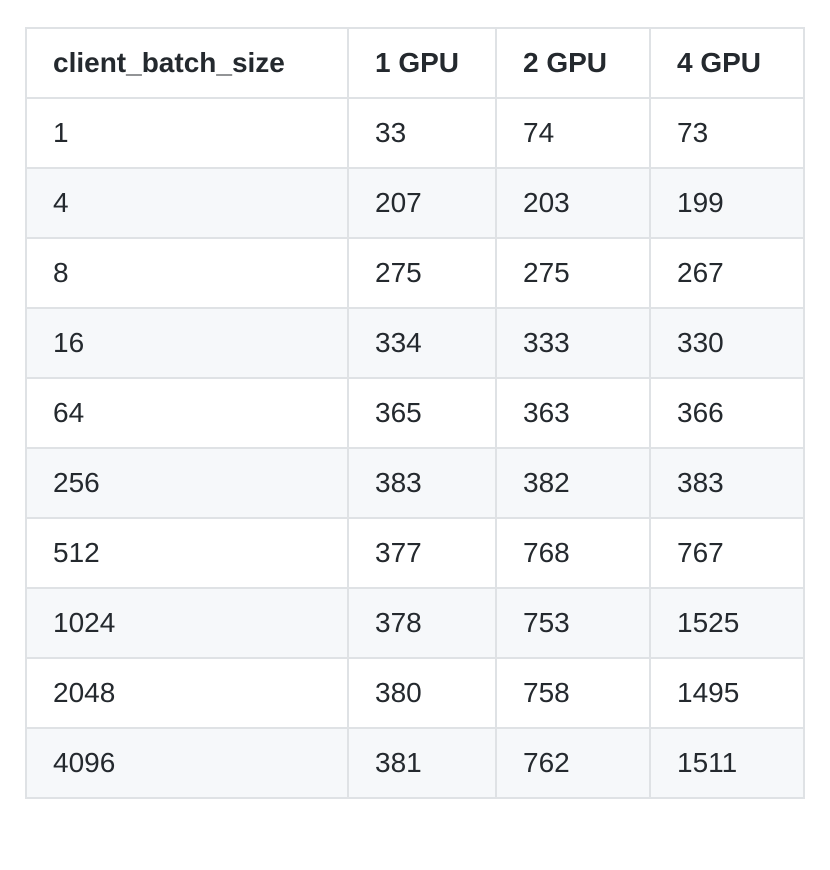 The image size is (830, 870). Describe the element at coordinates (422, 343) in the screenshot. I see `cell-1-gpu: 334` at that location.